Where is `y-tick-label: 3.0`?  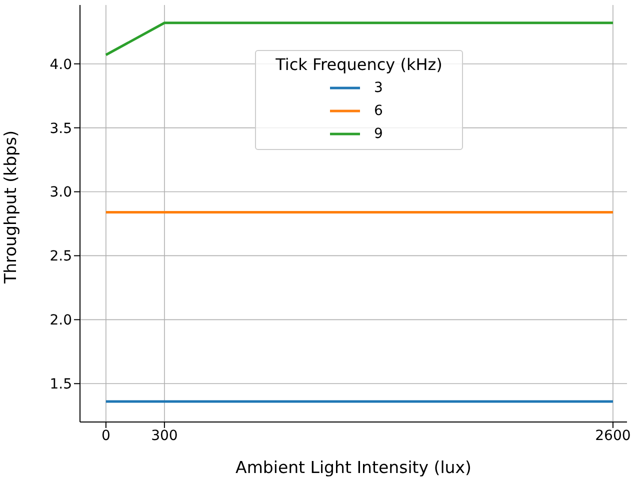
y-tick-label: 3.0 is located at coordinates (61, 192).